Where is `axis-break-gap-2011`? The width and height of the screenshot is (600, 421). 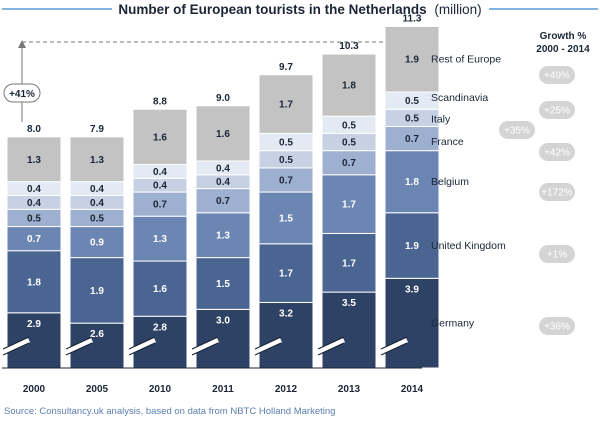
axis-break-gap-2011 is located at coordinates (205, 346).